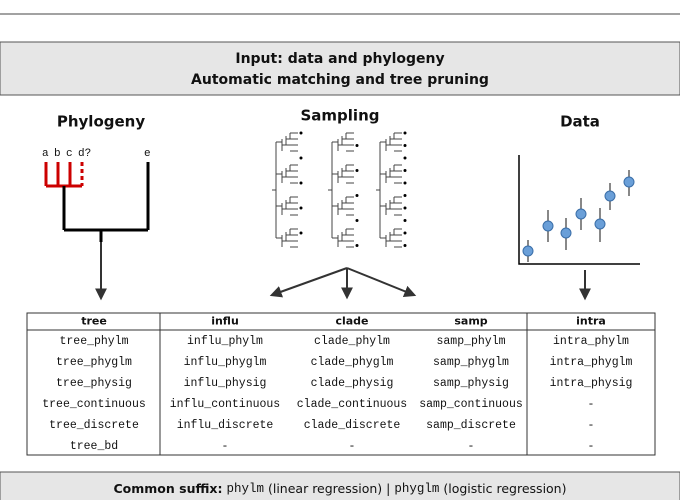 The width and height of the screenshot is (680, 500). Describe the element at coordinates (57, 154) in the screenshot. I see `tip: b` at that location.